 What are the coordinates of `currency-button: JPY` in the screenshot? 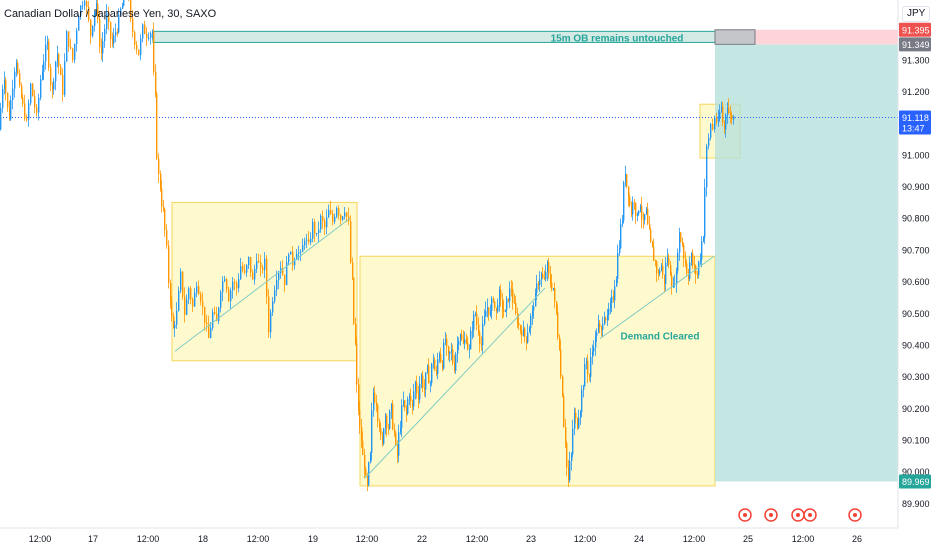 It's located at (916, 14).